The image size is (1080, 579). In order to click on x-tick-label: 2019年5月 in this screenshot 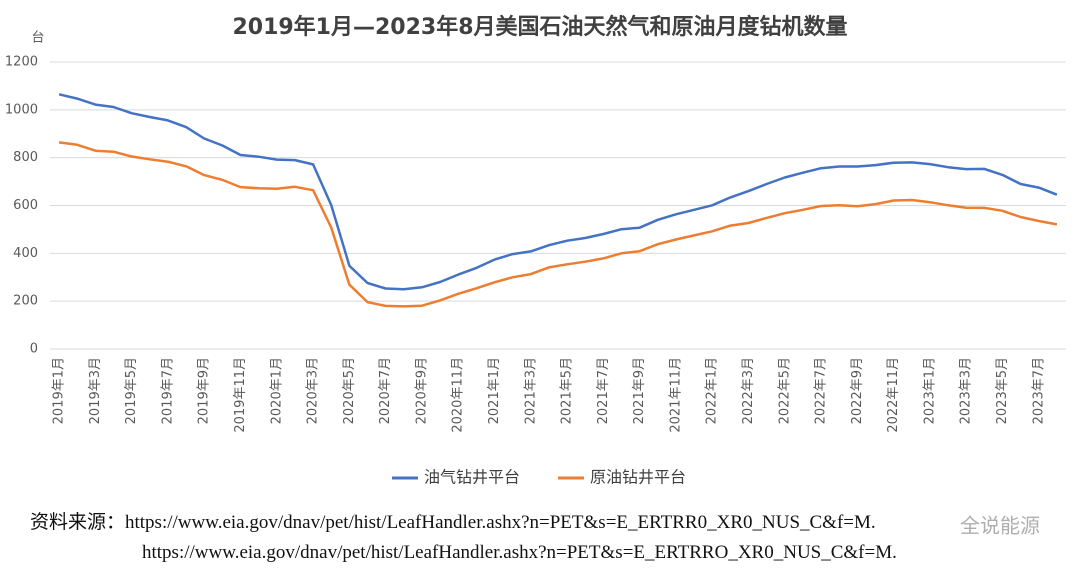, I will do `click(131, 390)`.